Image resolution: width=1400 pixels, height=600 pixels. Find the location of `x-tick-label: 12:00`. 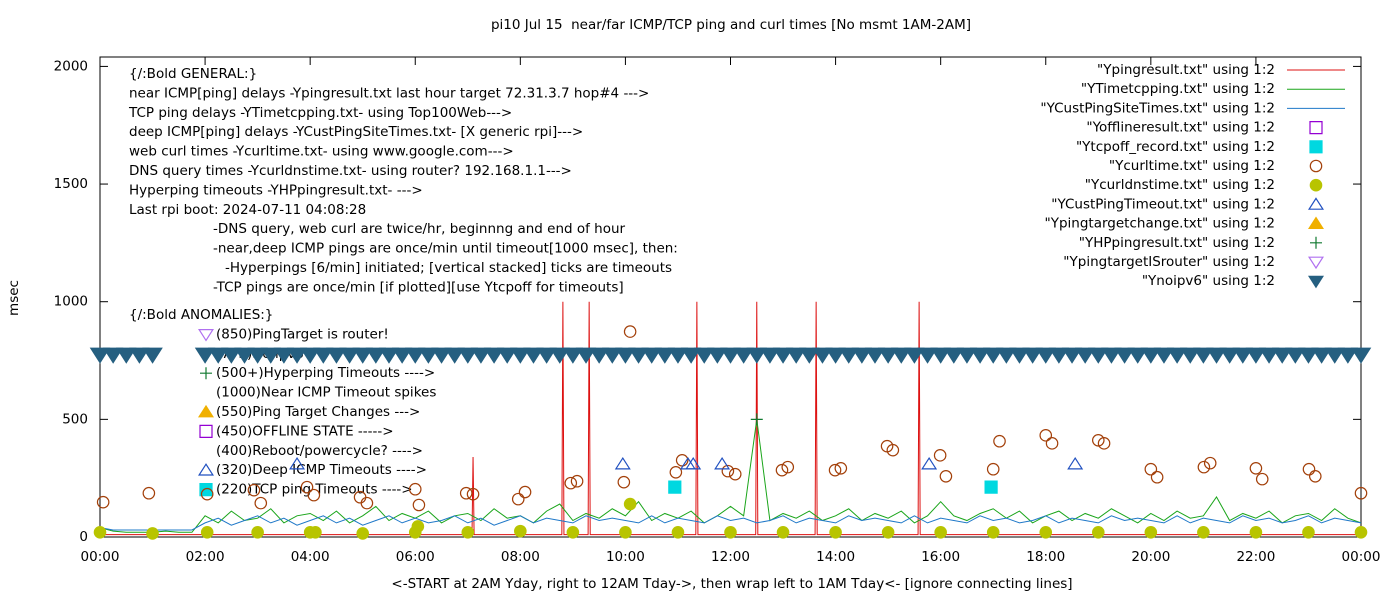

x-tick-label: 12:00 is located at coordinates (730, 557).